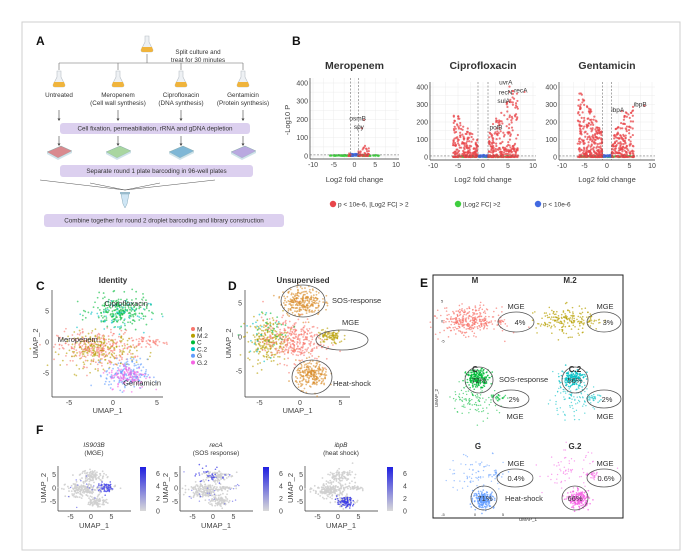  Describe the element at coordinates (180, 103) in the screenshot. I see `condition-target: (DNA synthesis)` at that location.